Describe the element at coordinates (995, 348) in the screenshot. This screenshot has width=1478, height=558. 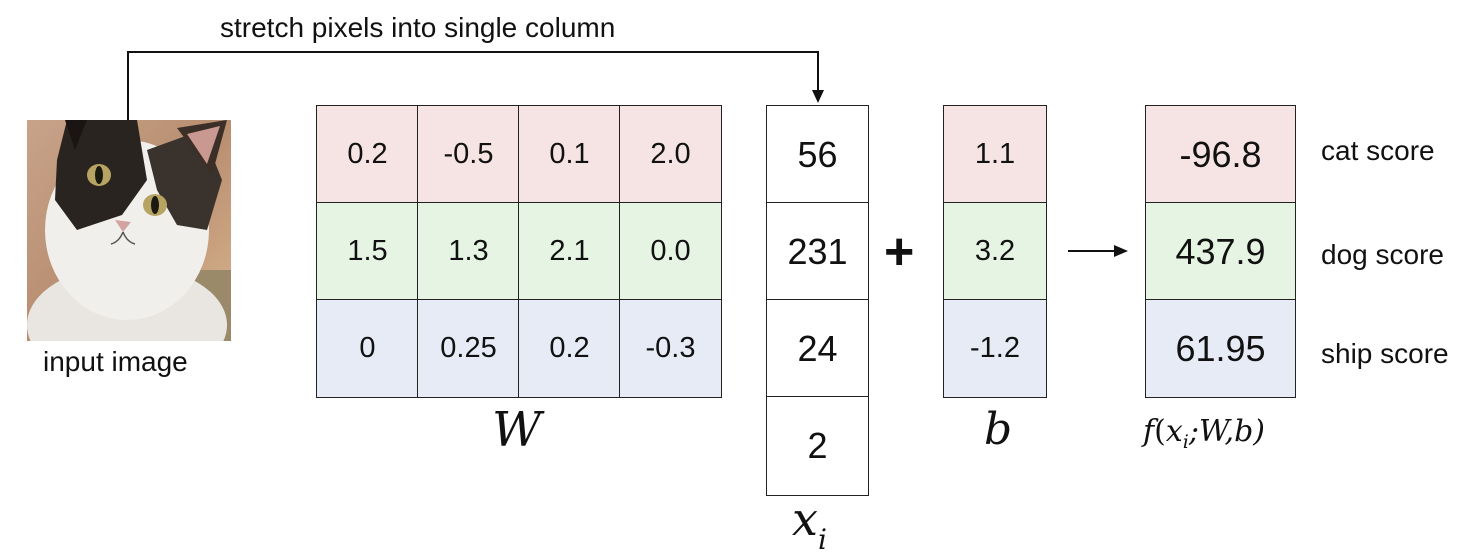
I see `b-cell: -1.2` at that location.